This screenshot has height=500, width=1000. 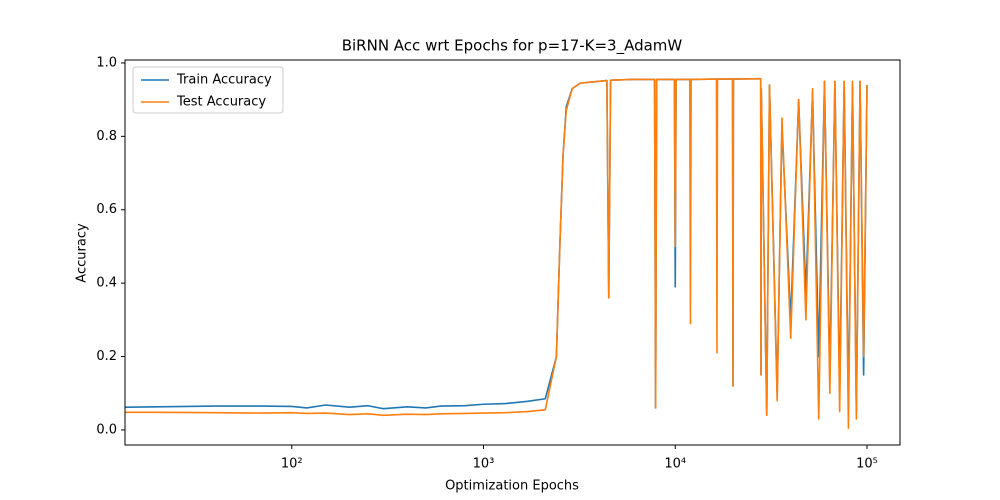 I want to click on y-tick-label: 0.6, so click(x=106, y=209).